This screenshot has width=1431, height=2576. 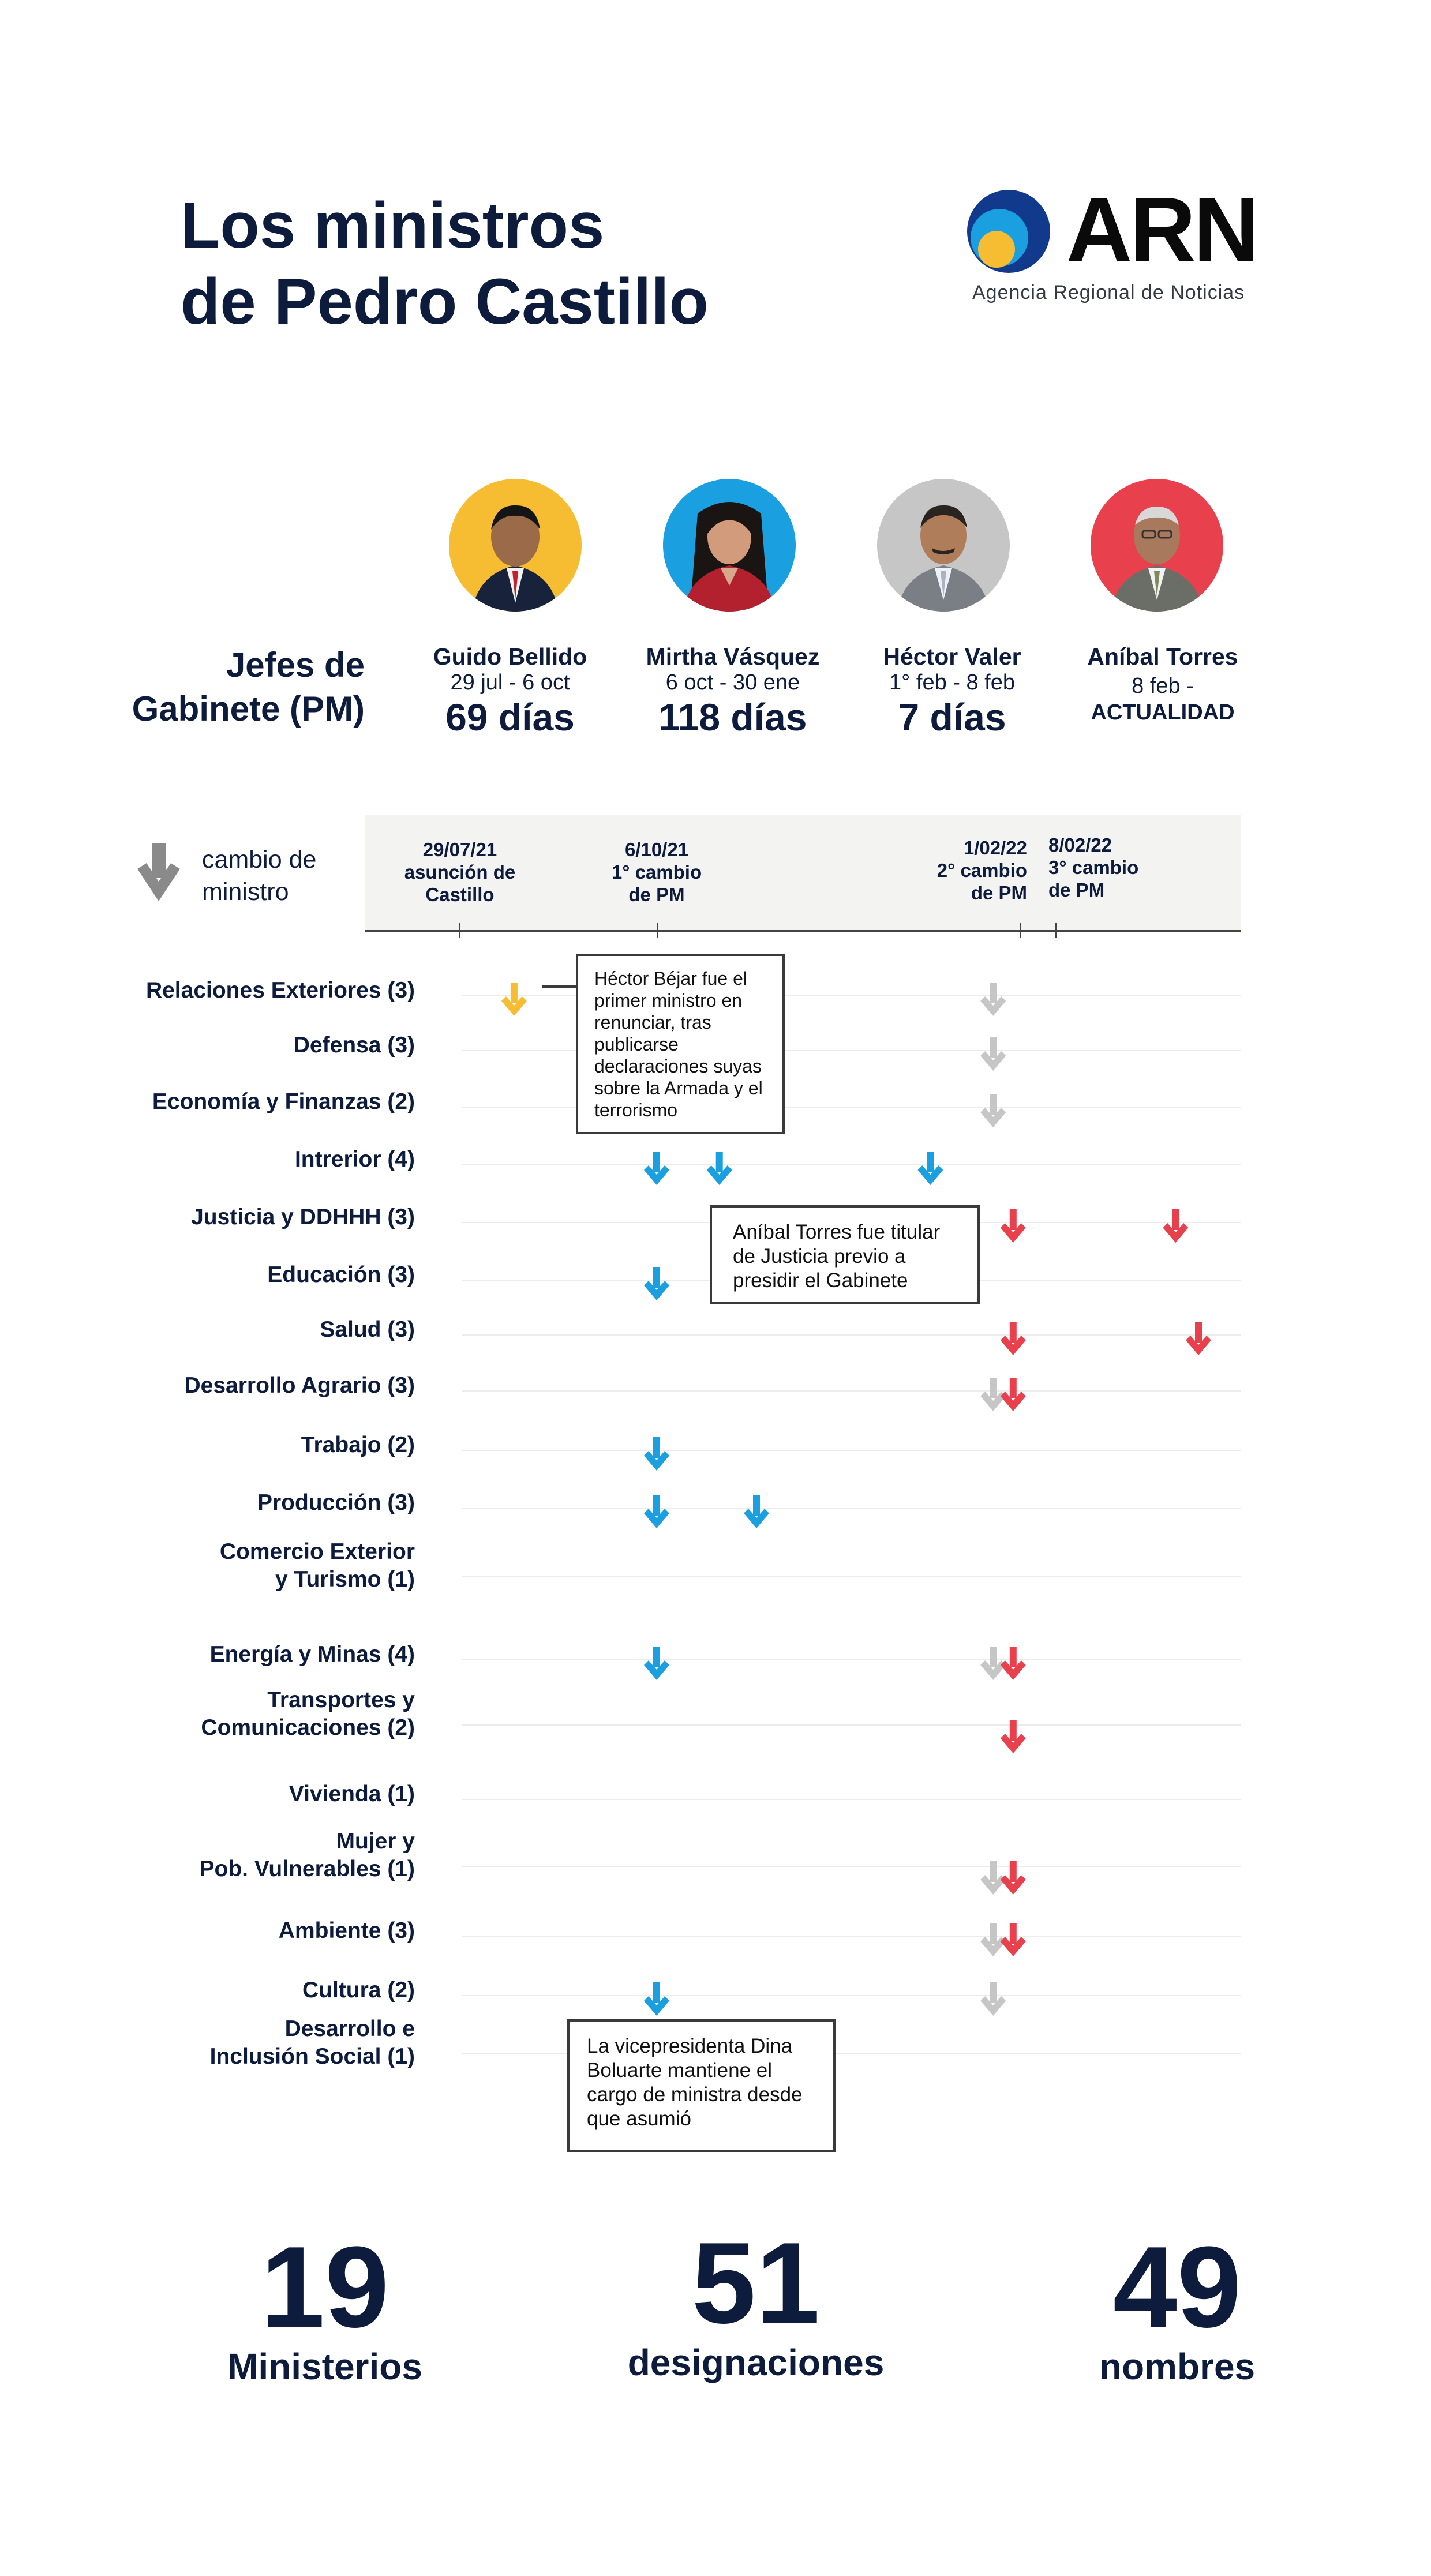 What do you see at coordinates (358, 1445) in the screenshot?
I see `ministry-label-line-1: Trabajo (2)` at bounding box center [358, 1445].